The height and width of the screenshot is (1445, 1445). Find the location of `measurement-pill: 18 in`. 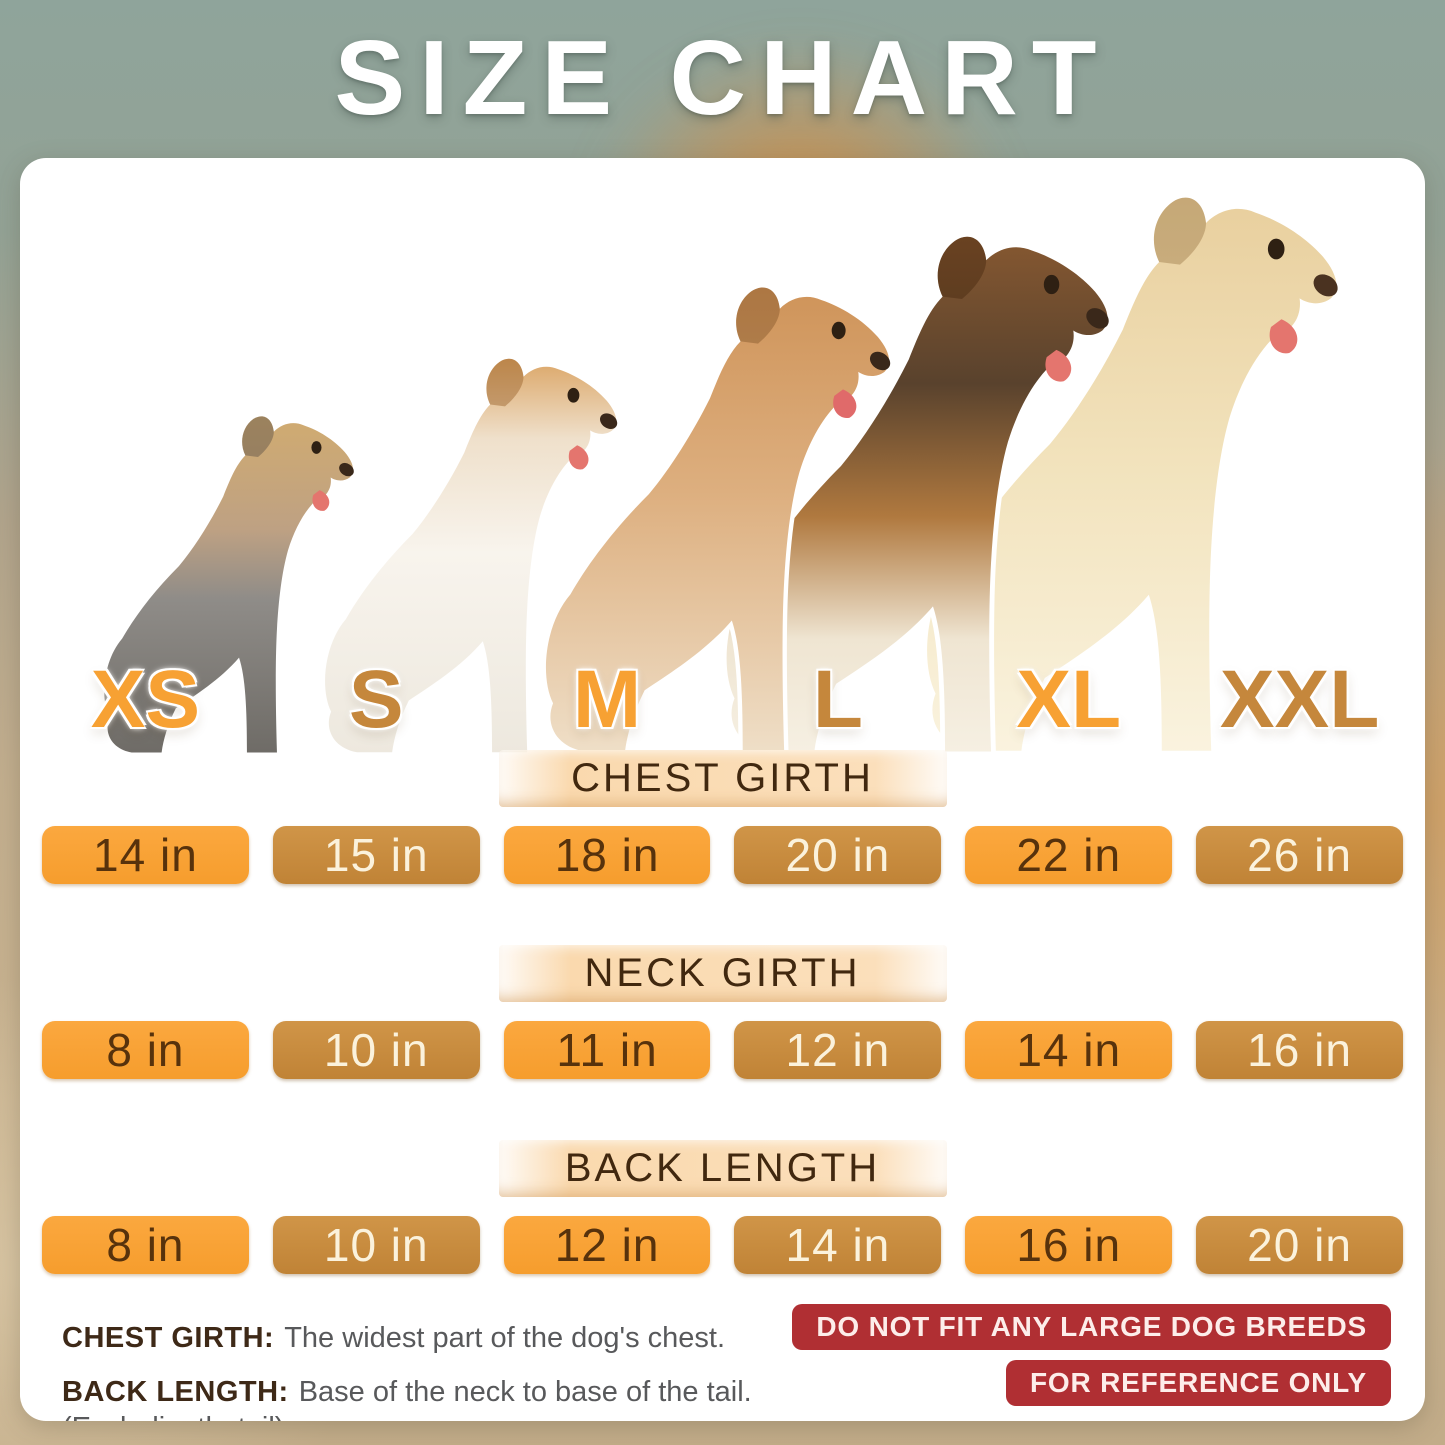

measurement-pill: 18 in is located at coordinates (607, 855).